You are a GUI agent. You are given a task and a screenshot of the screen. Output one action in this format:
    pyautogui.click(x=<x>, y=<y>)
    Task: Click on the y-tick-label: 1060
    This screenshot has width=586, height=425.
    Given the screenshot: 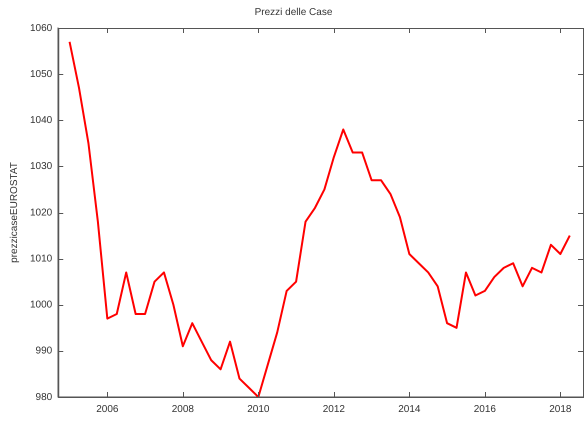 What is the action you would take?
    pyautogui.click(x=41, y=28)
    